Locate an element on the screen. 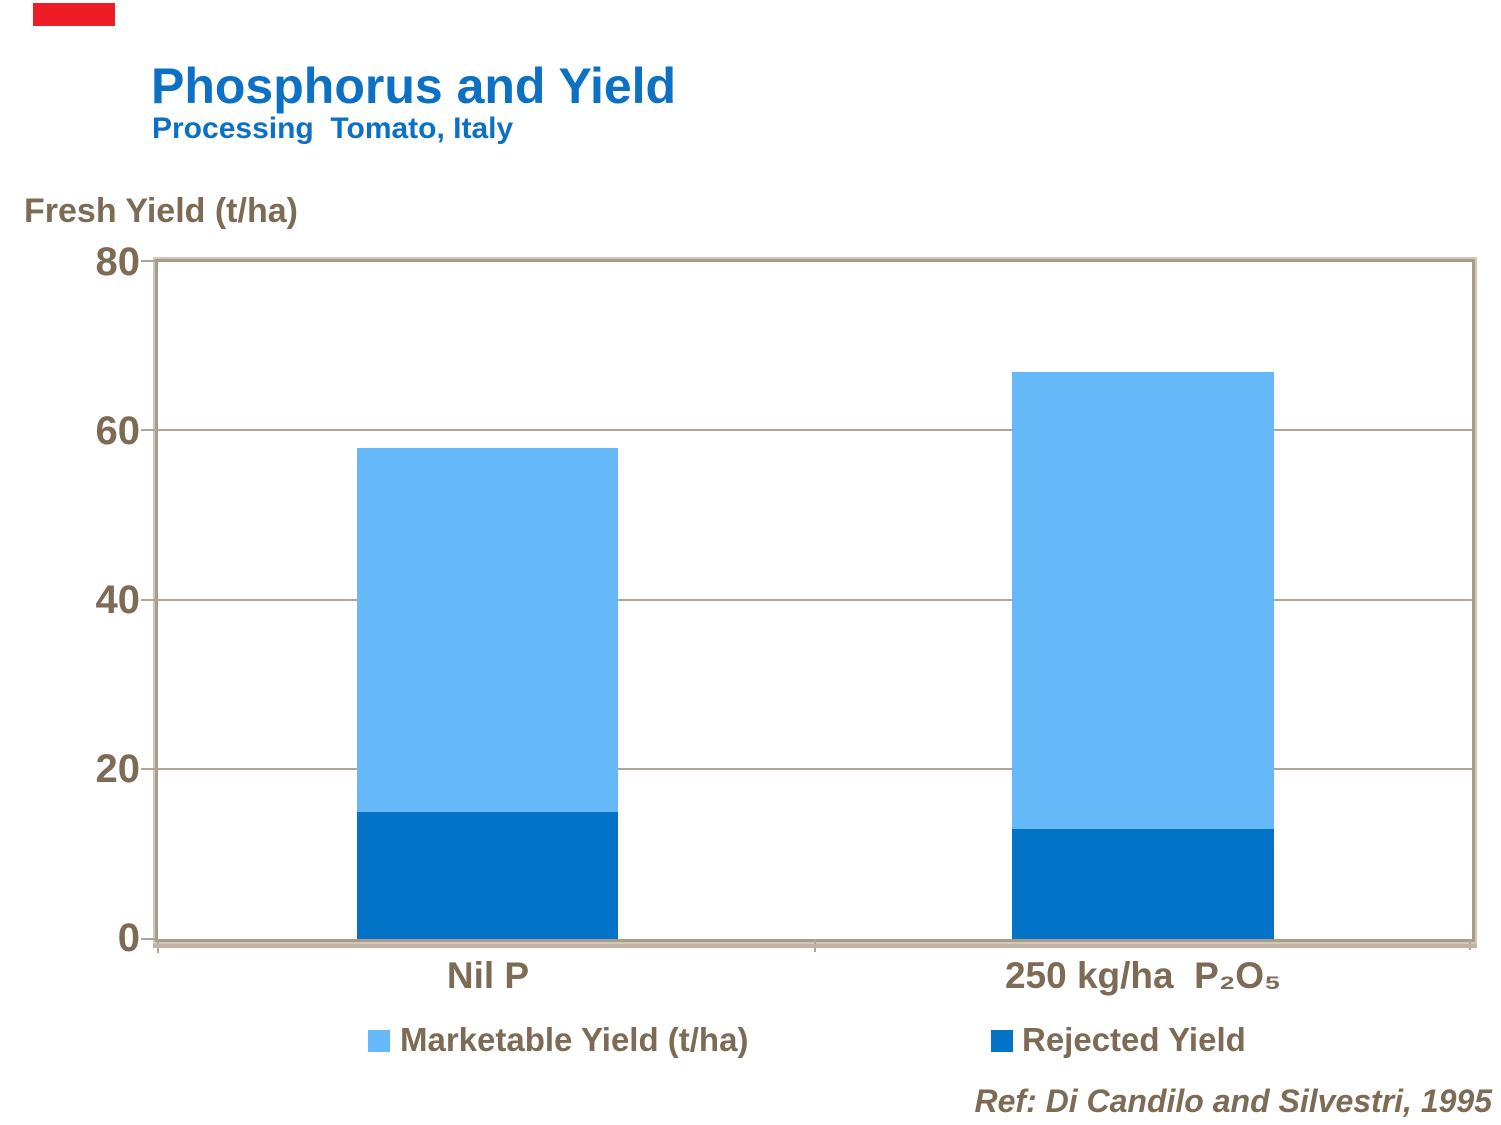 Image resolution: width=1501 pixels, height=1125 pixels. bar-nil-p is located at coordinates (487, 693).